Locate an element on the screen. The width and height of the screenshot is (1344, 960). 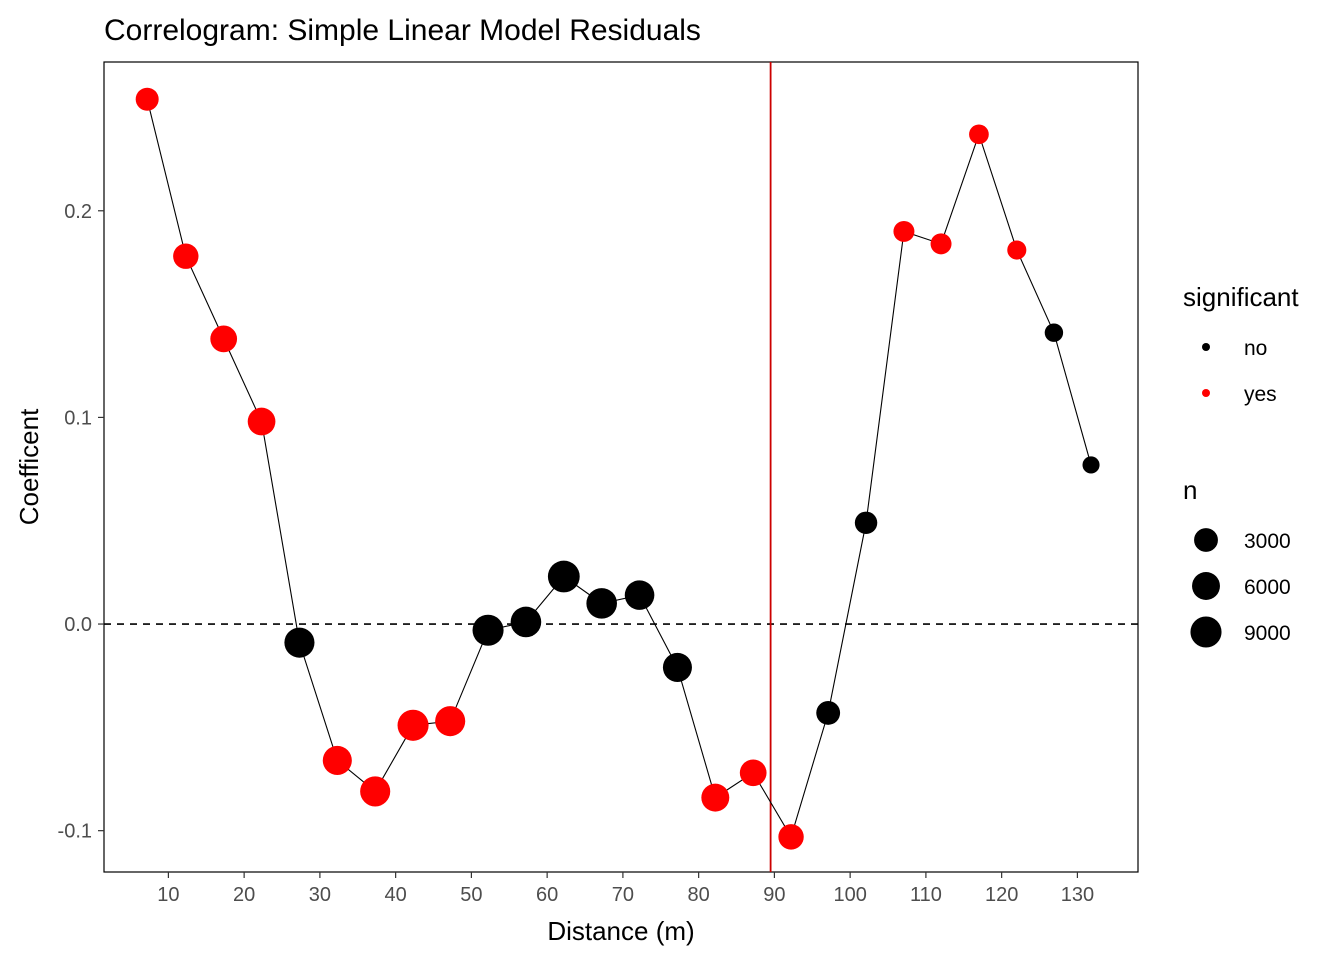
x-tick-label: 20 is located at coordinates (244, 895).